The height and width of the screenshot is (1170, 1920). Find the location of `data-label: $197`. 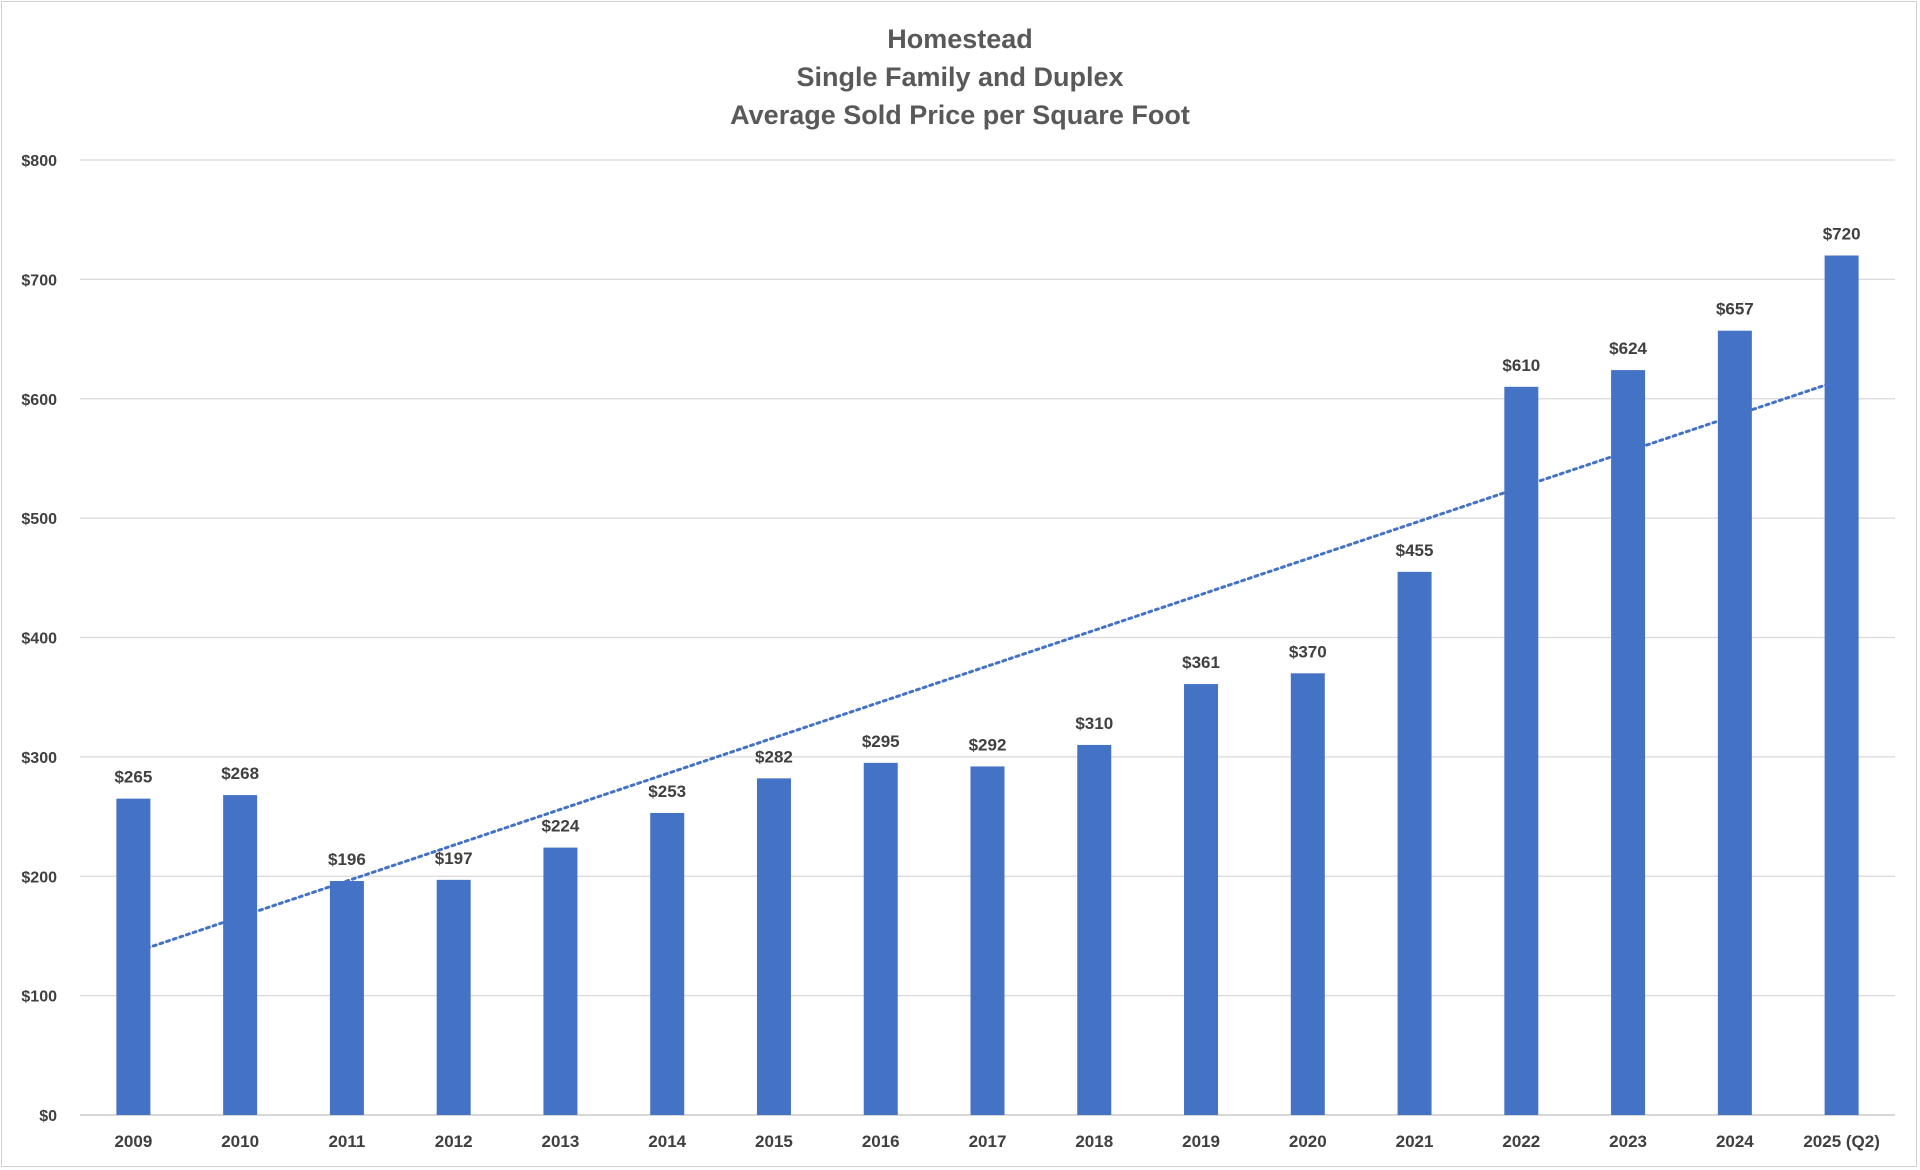

data-label: $197 is located at coordinates (454, 858).